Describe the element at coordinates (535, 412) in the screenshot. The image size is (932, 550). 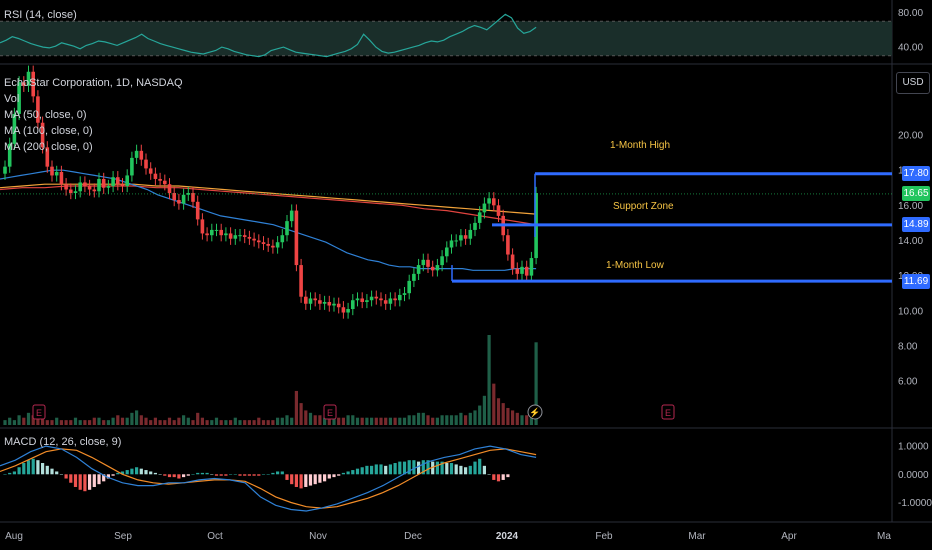
I see `dividend-marker` at that location.